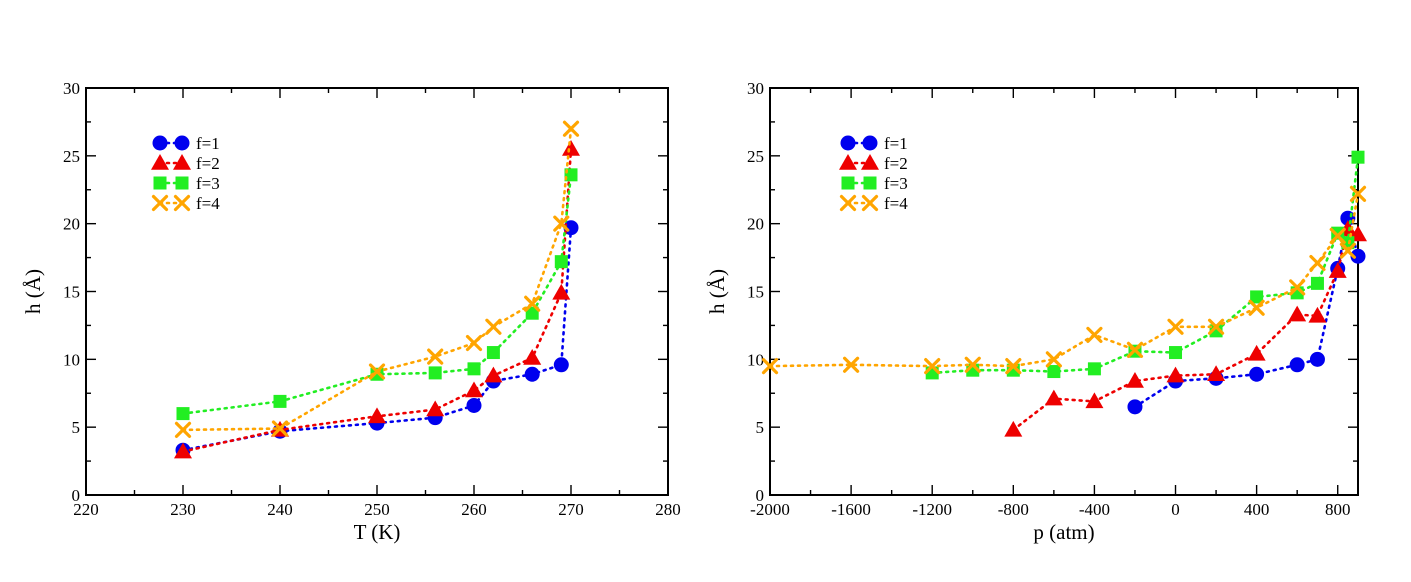 Image resolution: width=1411 pixels, height=582 pixels. What do you see at coordinates (377, 294) in the screenshot?
I see `series-f3` at bounding box center [377, 294].